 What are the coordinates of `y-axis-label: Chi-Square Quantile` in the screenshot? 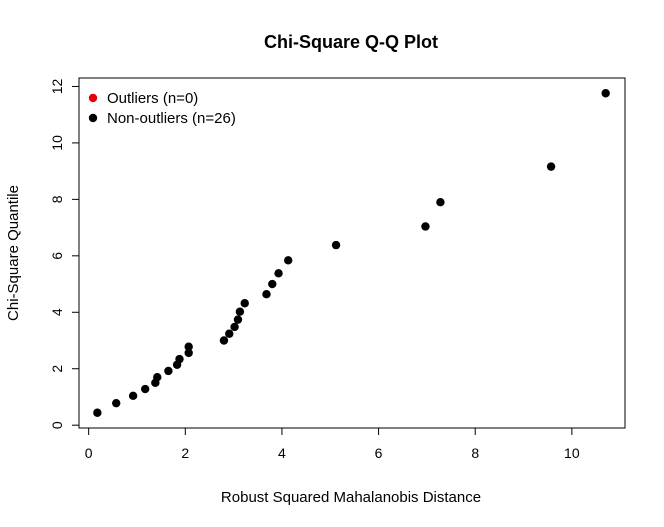 It's located at (13, 253).